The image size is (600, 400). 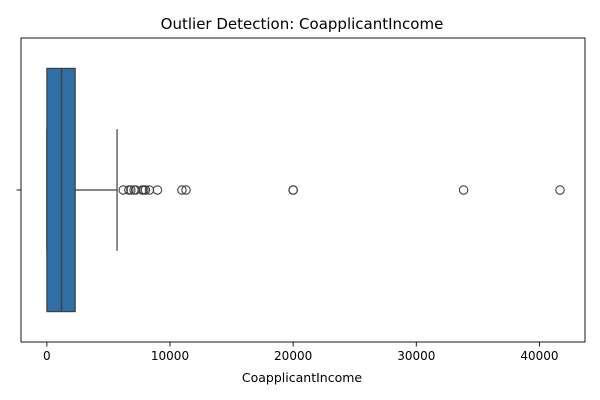 What do you see at coordinates (302, 24) in the screenshot?
I see `chart-title: Outlier Detection: CoapplicantIncome` at bounding box center [302, 24].